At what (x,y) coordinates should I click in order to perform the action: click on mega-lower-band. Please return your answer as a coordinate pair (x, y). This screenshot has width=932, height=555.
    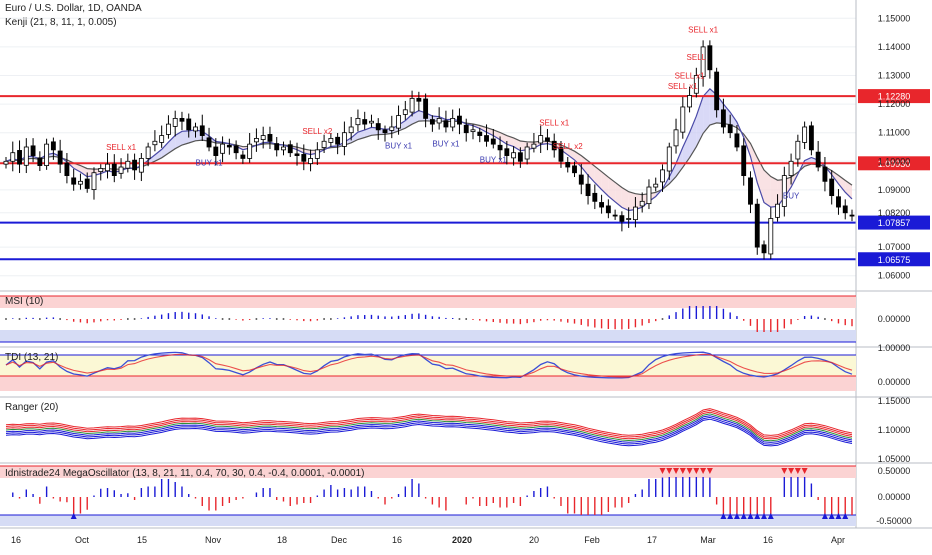
    Looking at the image, I should click on (428, 520).